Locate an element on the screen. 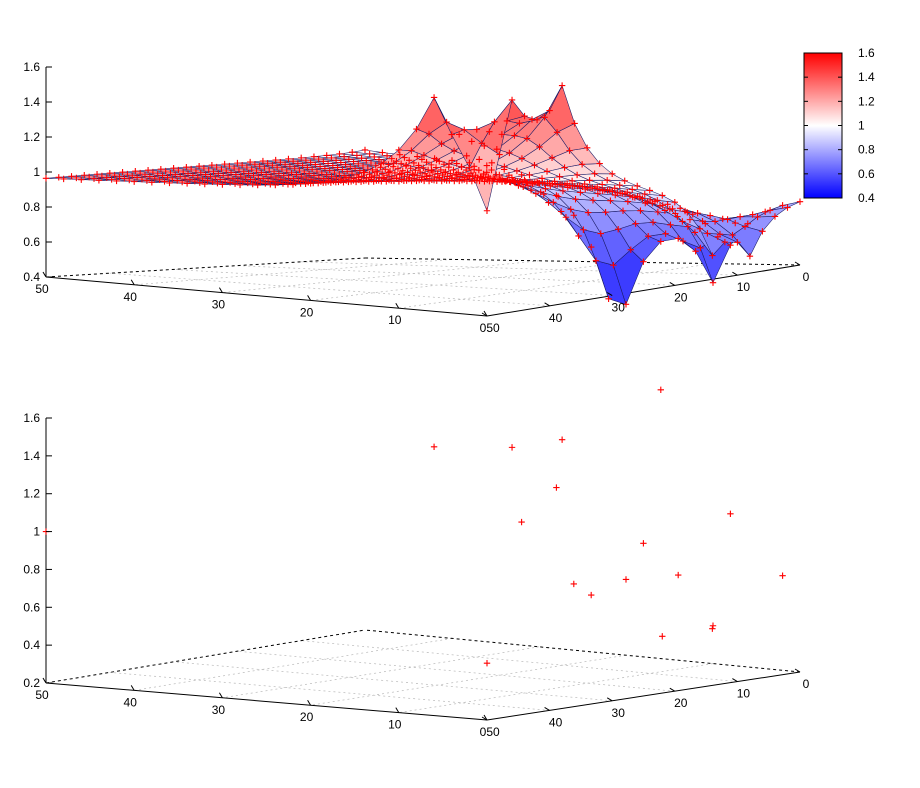  y-tick-label: 50 is located at coordinates (493, 732).